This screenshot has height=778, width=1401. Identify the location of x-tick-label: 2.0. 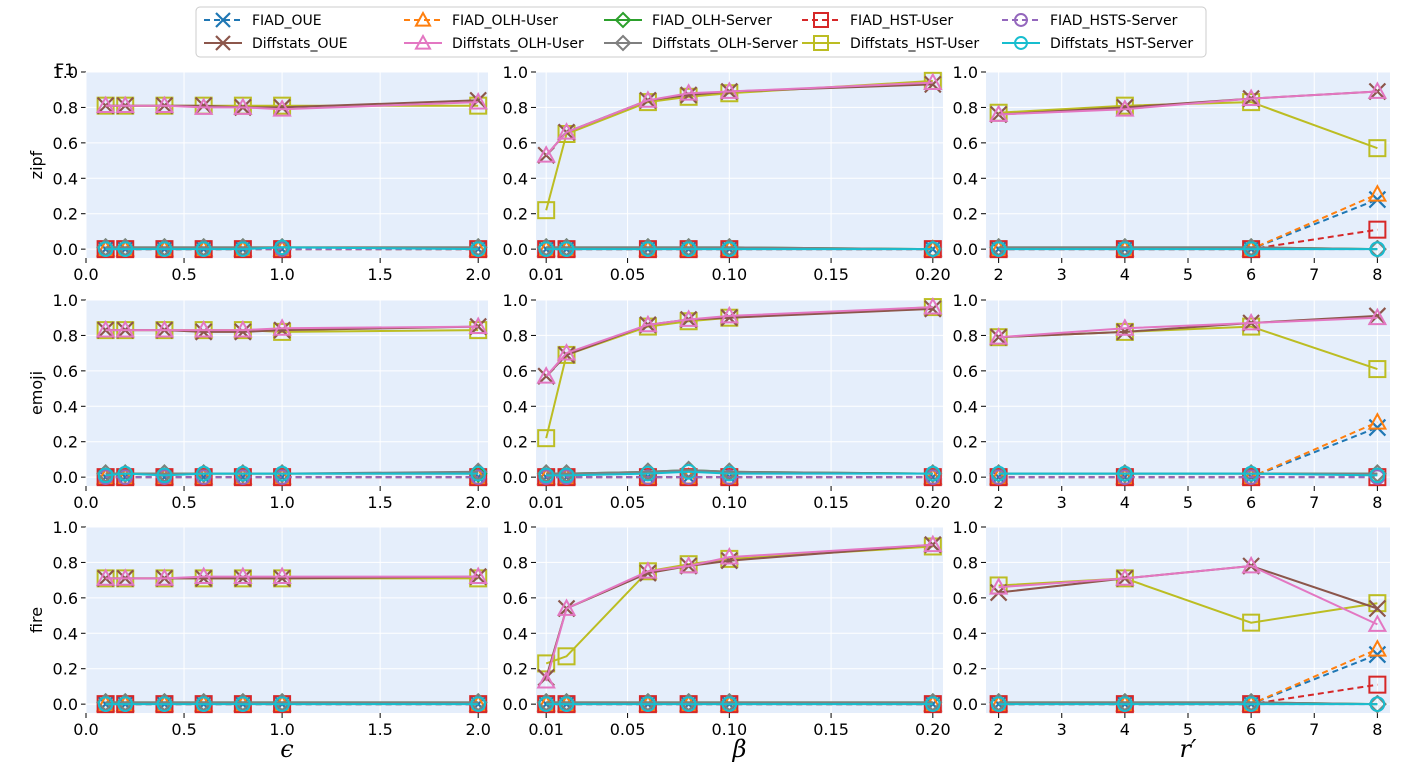
(477, 274).